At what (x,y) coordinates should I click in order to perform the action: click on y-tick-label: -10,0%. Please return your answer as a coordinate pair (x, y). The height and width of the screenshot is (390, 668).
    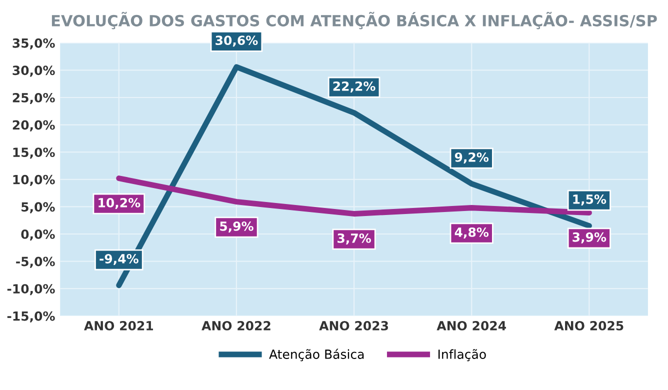
    Looking at the image, I should click on (31, 290).